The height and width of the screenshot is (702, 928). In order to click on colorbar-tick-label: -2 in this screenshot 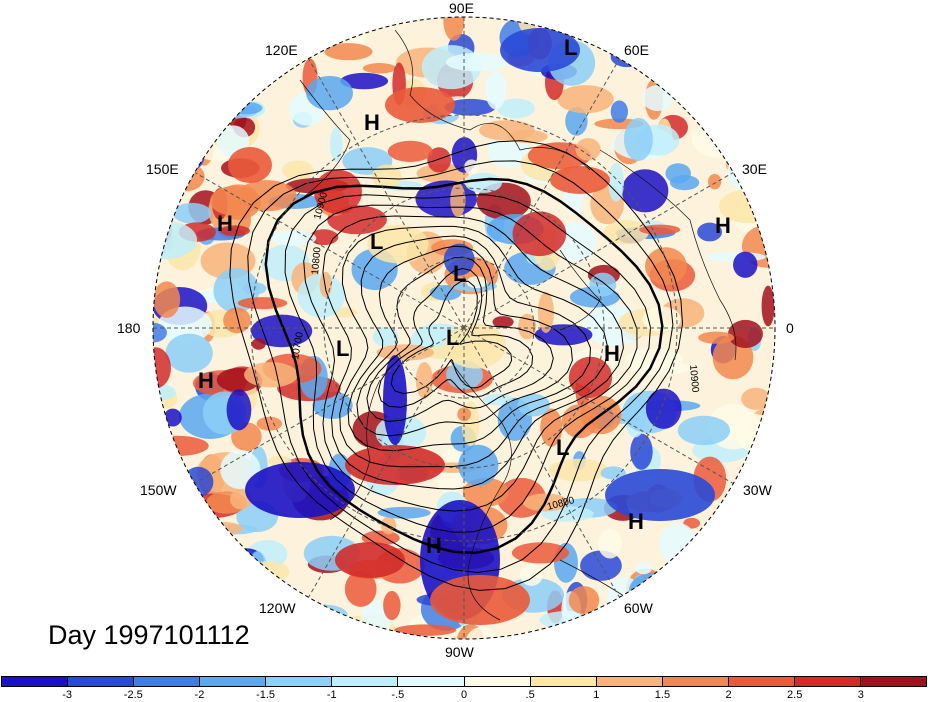, I will do `click(199, 695)`.